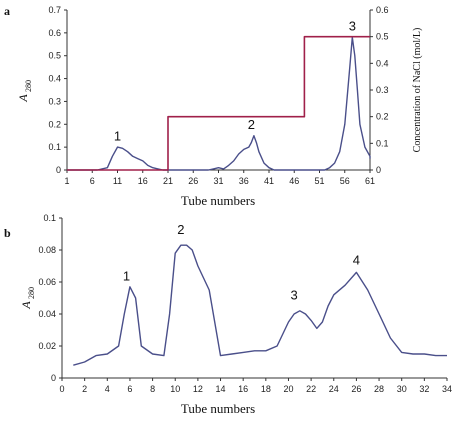 This screenshot has height=421, width=463. What do you see at coordinates (311, 389) in the screenshot?
I see `x-tick-label: 22` at bounding box center [311, 389].